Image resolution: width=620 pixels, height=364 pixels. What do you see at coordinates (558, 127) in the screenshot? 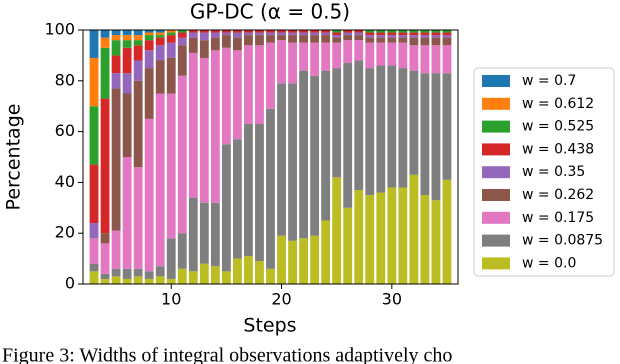
I see `legend-label: w = 0.525` at bounding box center [558, 127].